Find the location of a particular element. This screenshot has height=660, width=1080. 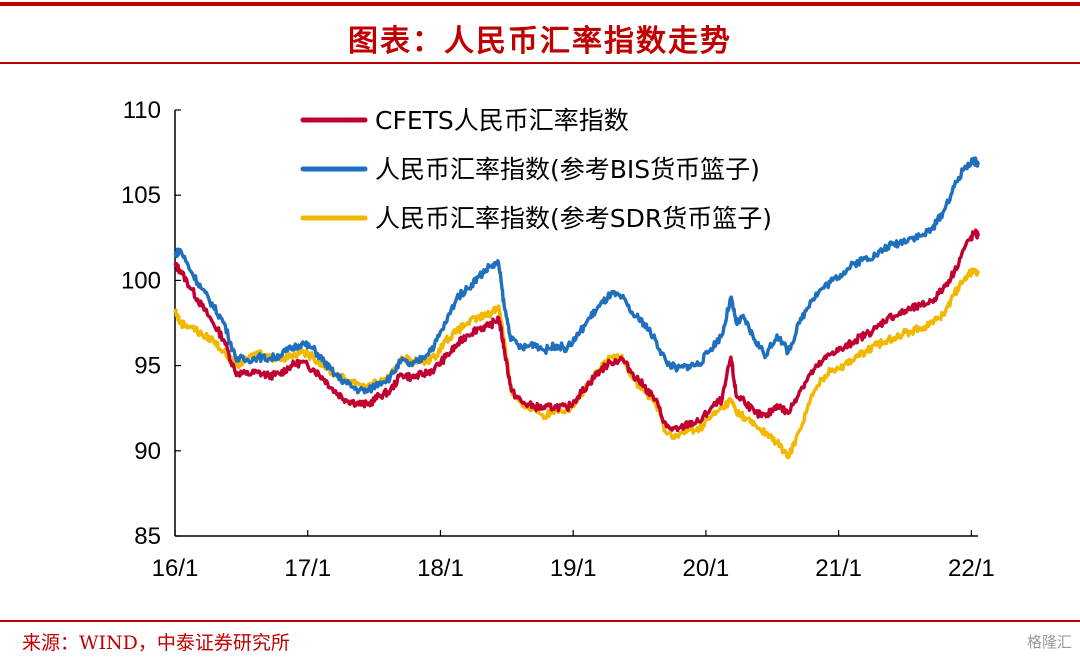

y-tick-label: 95 is located at coordinates (147, 366).